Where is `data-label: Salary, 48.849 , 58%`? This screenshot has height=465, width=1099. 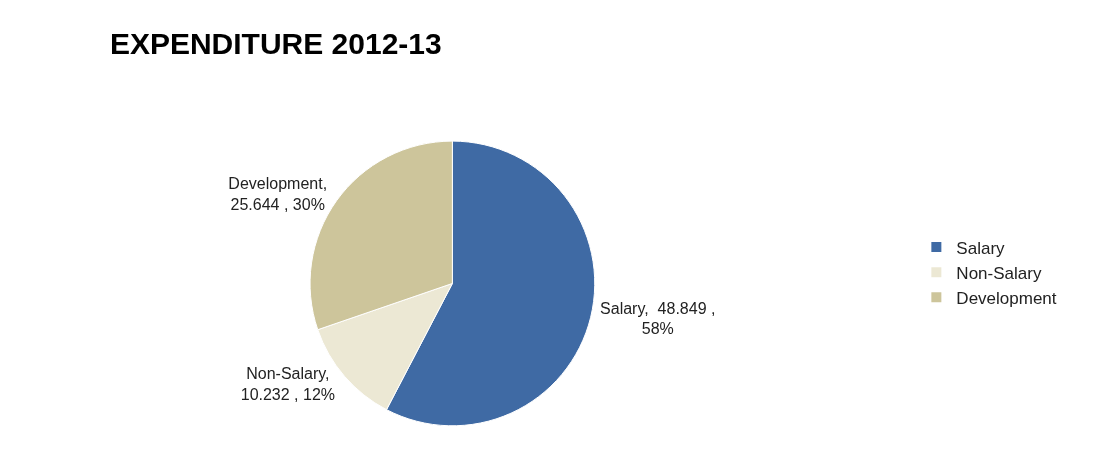 data-label: Salary, 48.849 , 58% is located at coordinates (658, 318).